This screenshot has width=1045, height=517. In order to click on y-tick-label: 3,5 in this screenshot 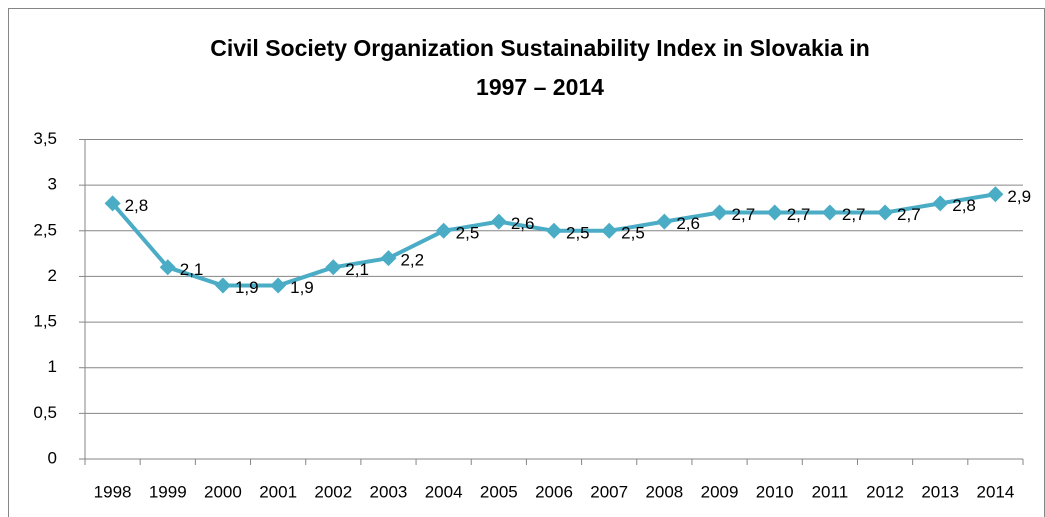, I will do `click(45, 138)`.